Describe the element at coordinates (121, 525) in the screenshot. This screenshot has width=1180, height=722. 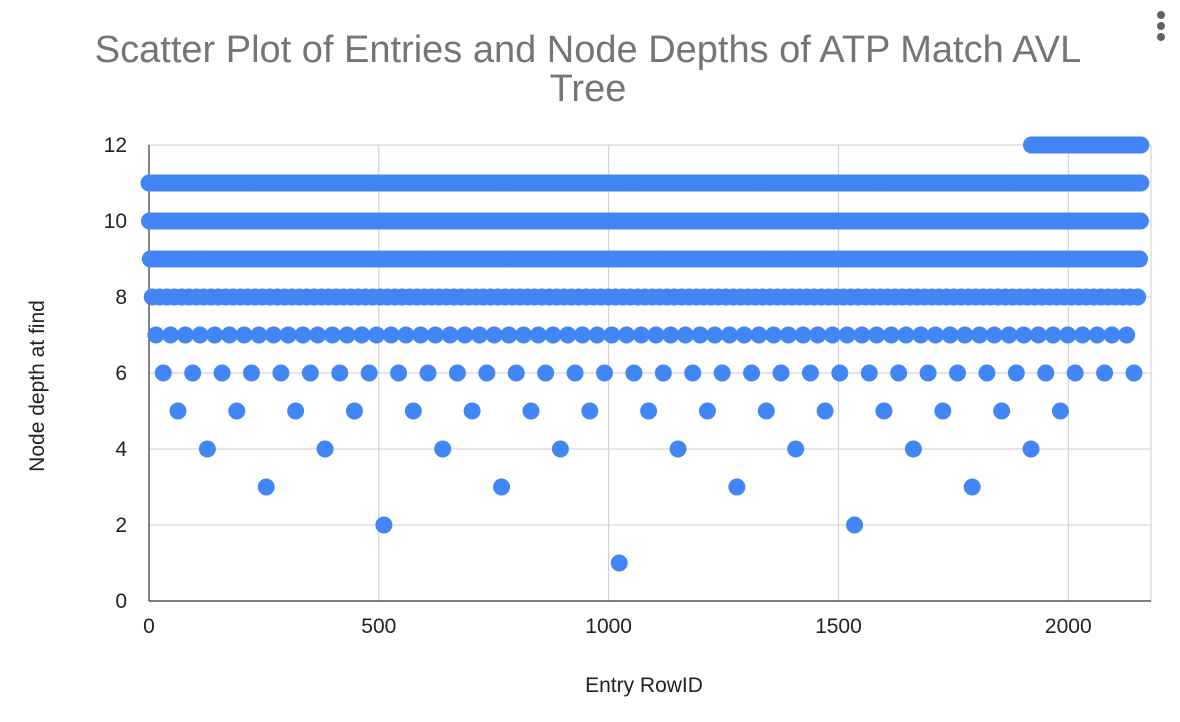
I see `y-tick-label: 2` at that location.